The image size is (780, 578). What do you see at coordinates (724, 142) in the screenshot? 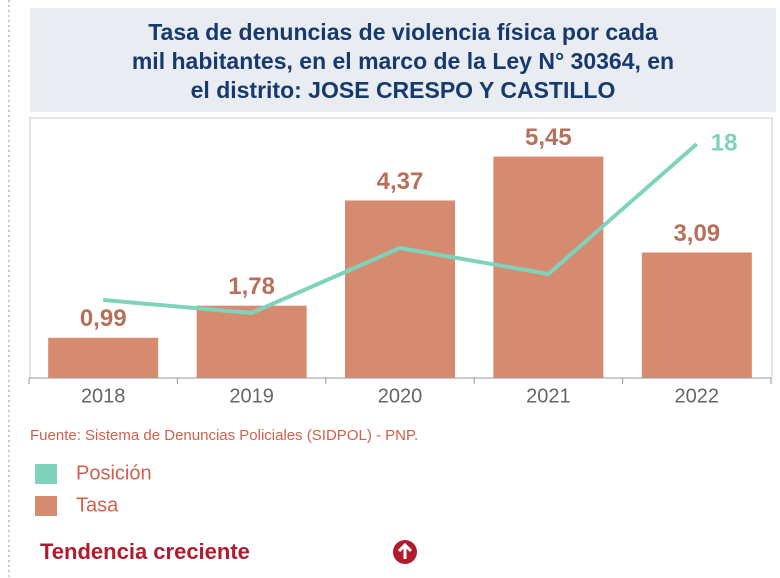
I see `line-label: 18` at bounding box center [724, 142].